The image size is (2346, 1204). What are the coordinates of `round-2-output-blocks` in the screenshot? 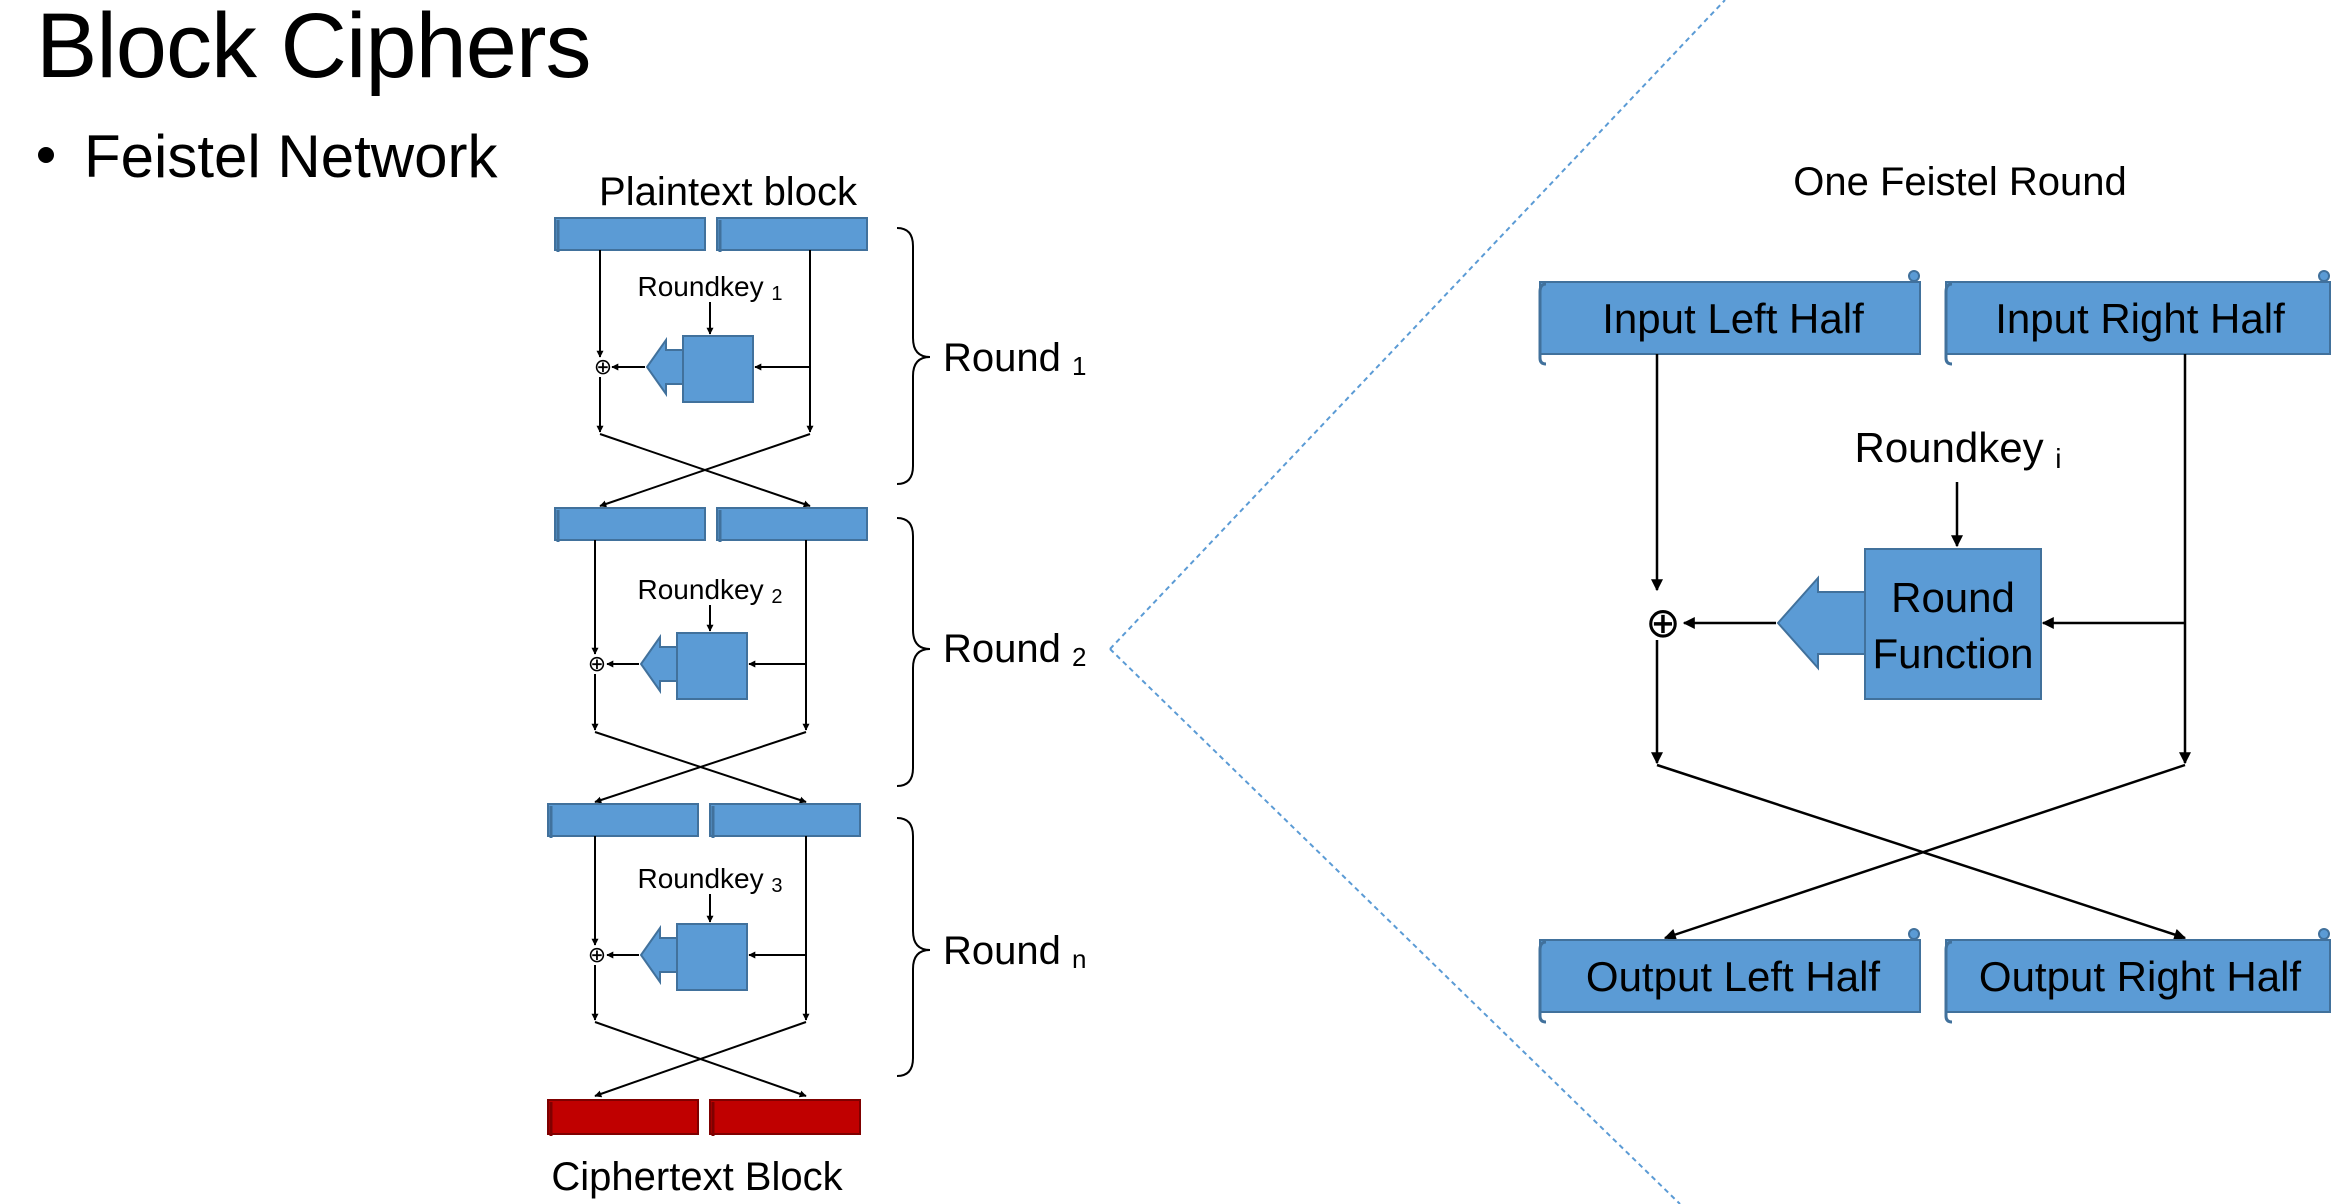 It's located at (704, 820).